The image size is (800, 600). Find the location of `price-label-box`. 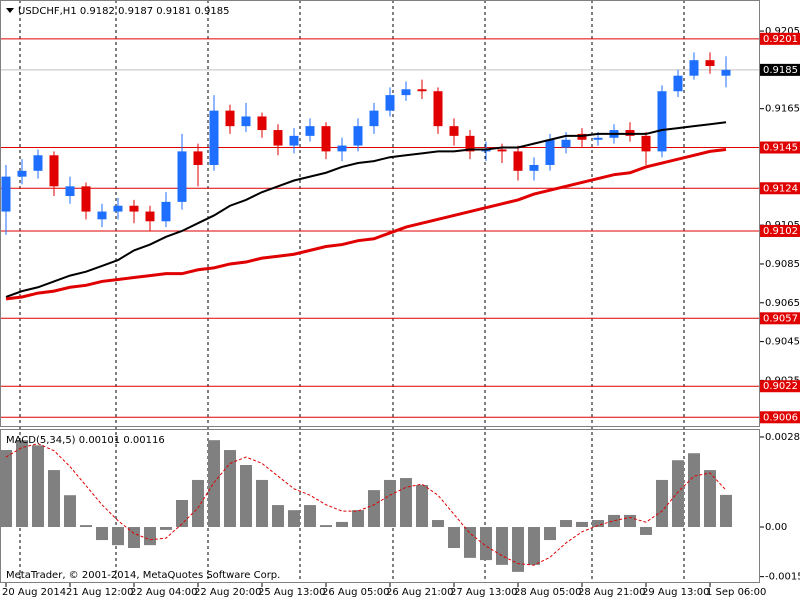

price-label-box is located at coordinates (780, 69).